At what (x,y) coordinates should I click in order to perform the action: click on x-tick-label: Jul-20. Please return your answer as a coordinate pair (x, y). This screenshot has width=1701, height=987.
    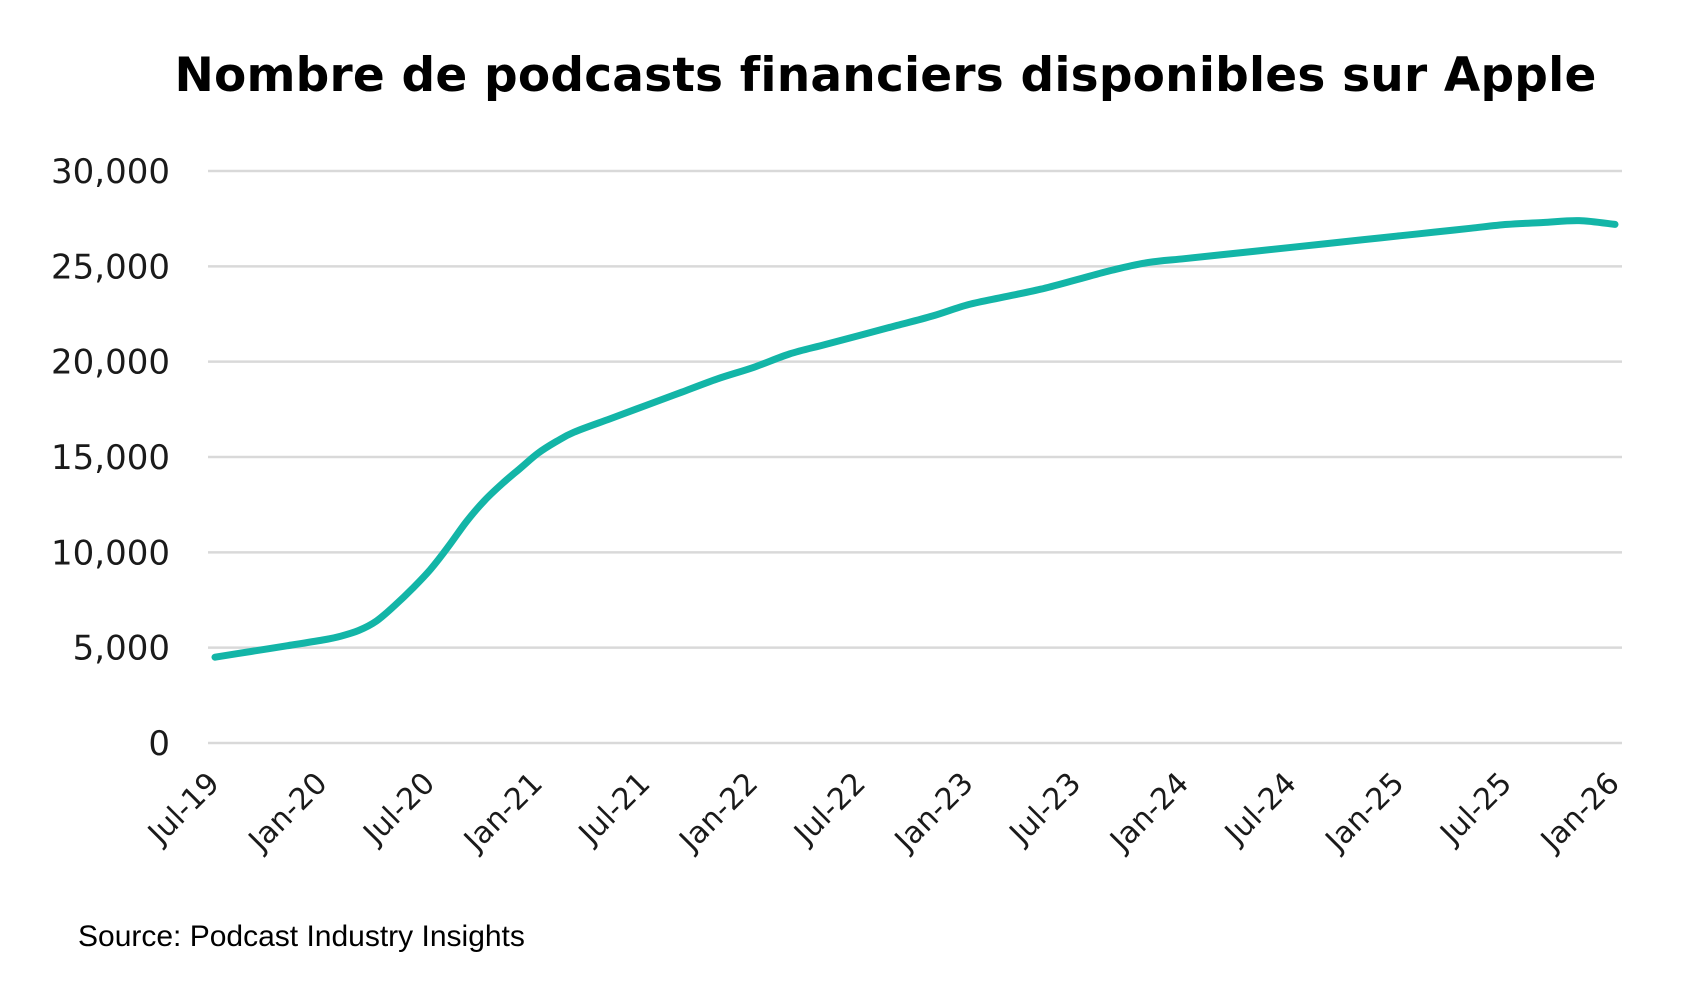
    Looking at the image, I should click on (399, 809).